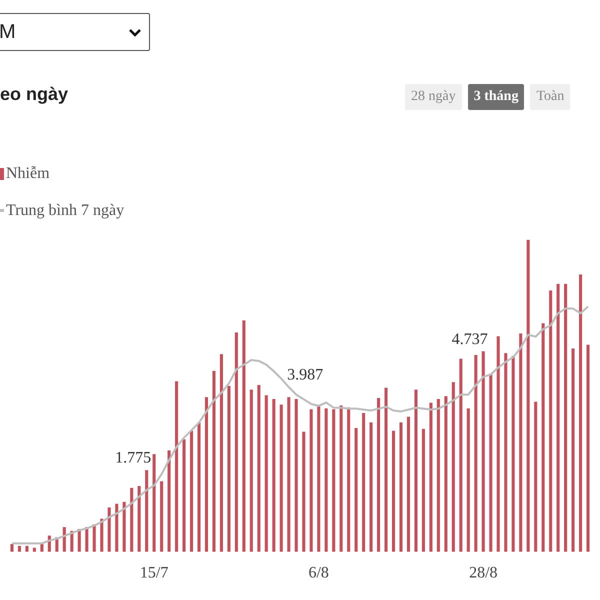 The width and height of the screenshot is (600, 600). Describe the element at coordinates (305, 375) in the screenshot. I see `data-label: 3.987` at that location.